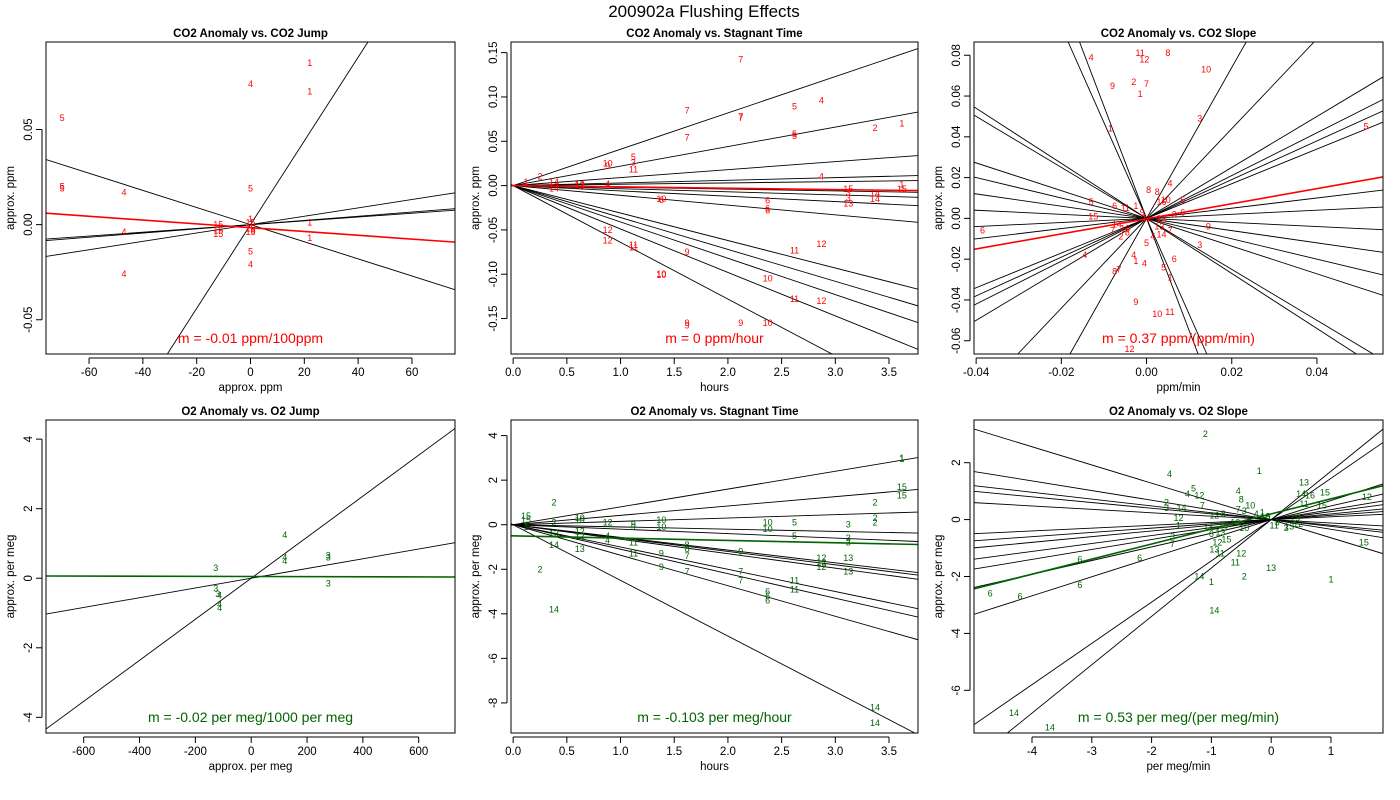  I want to click on x-tick-label: -40, so click(143, 373).